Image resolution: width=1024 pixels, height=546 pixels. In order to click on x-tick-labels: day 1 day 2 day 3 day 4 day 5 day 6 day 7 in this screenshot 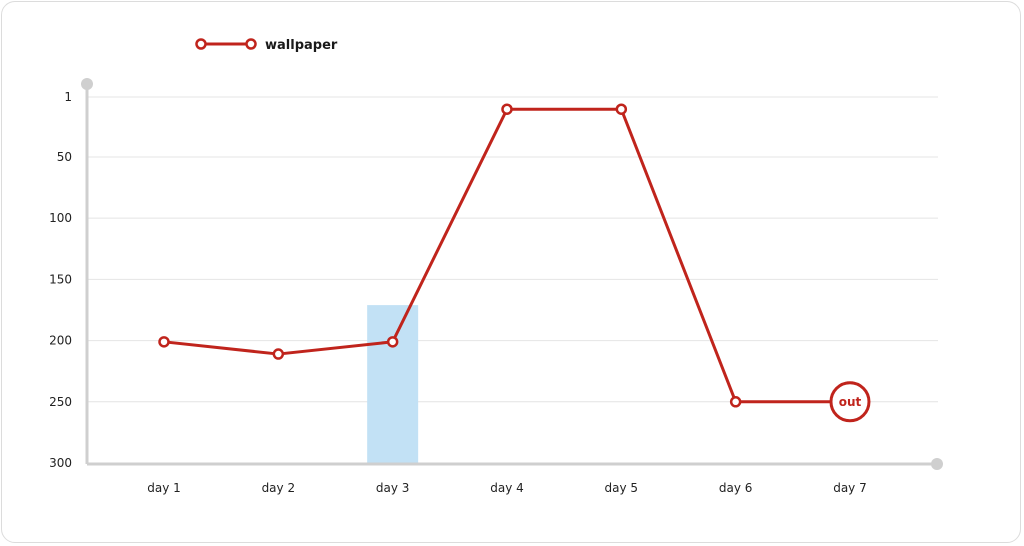, I will do `click(507, 488)`.